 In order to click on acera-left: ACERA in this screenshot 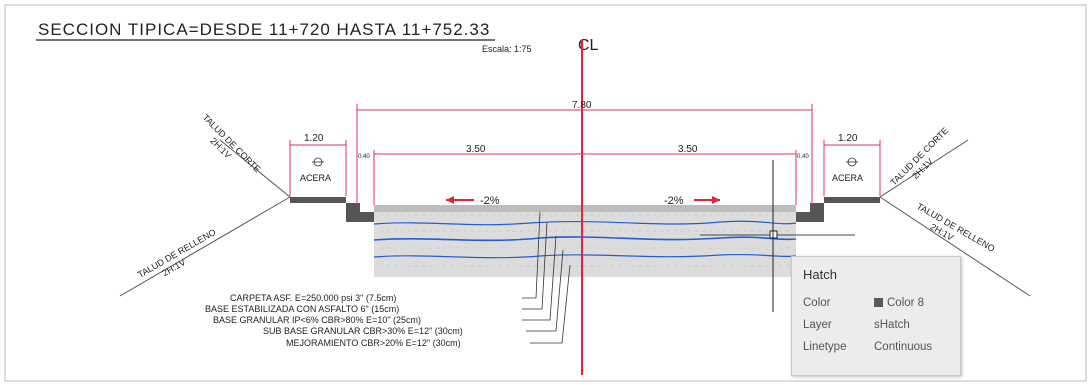, I will do `click(315, 178)`.